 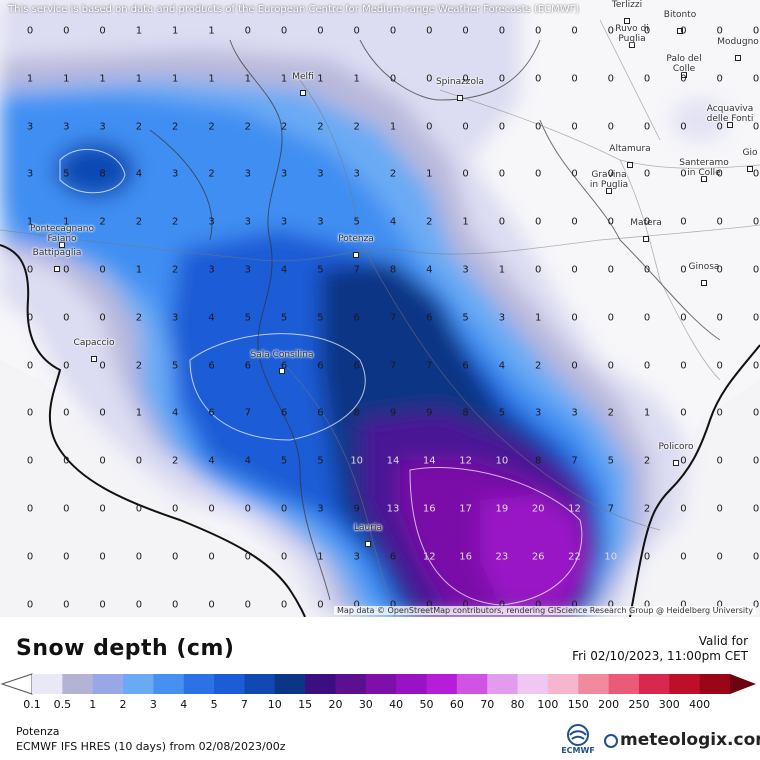 I want to click on scale-tick-label: 0.5, so click(x=62, y=704).